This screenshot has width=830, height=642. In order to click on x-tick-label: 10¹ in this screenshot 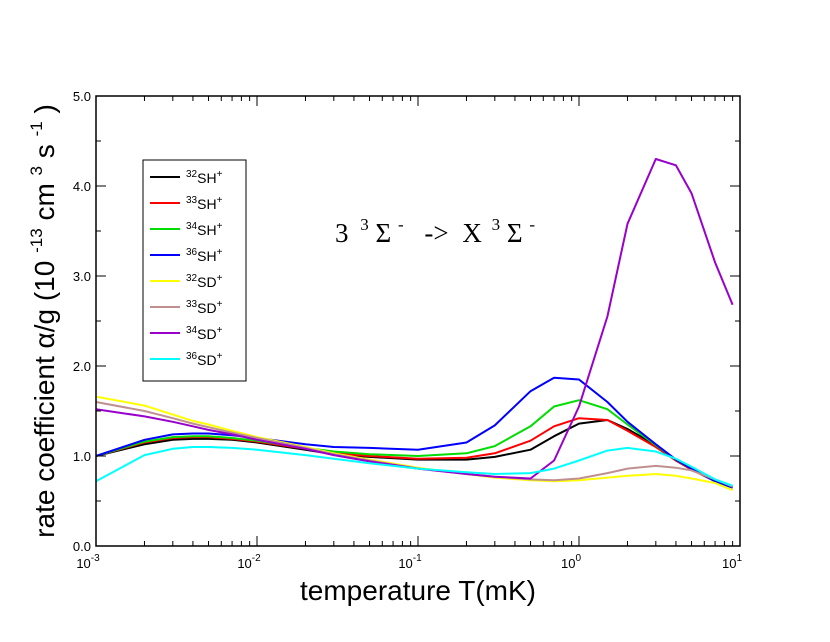, I will do `click(732, 562)`.